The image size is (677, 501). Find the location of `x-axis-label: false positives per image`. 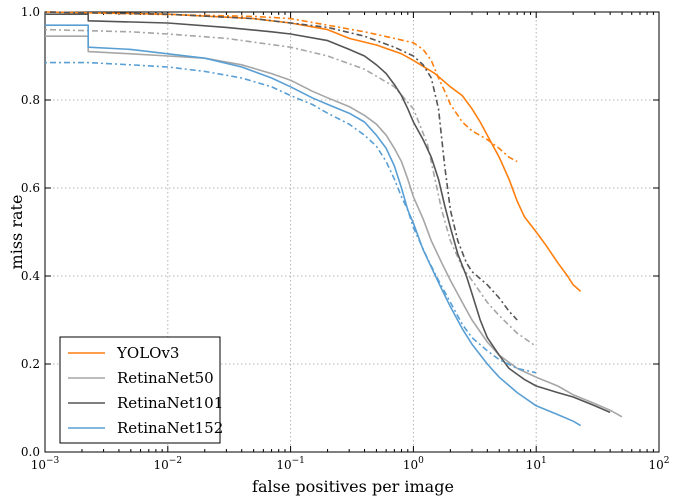

x-axis-label: false positives per image is located at coordinates (353, 486).